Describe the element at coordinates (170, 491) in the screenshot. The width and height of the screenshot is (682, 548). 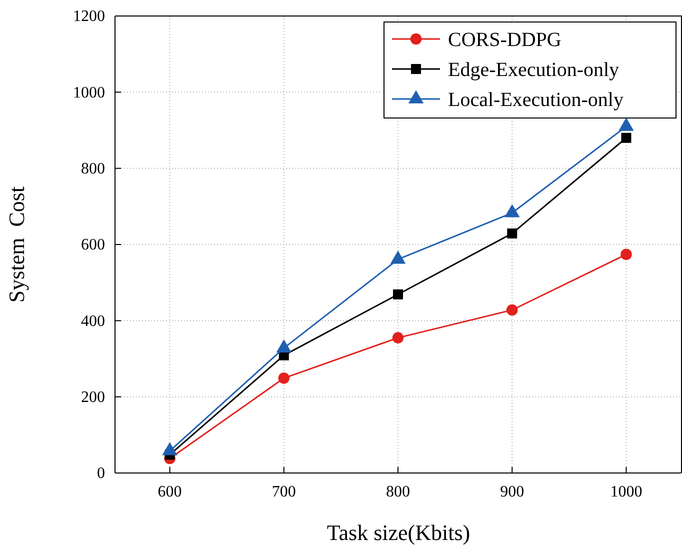
I see `x-tick-label: 600` at that location.